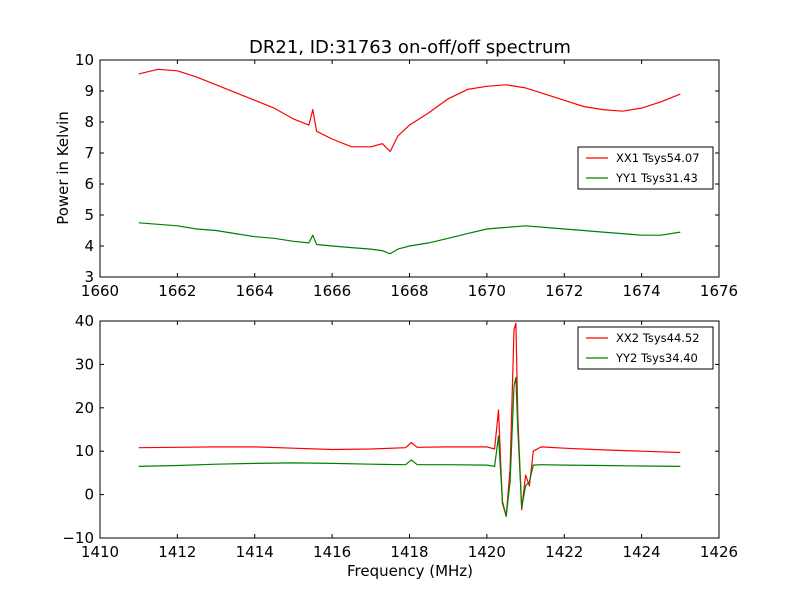  What do you see at coordinates (89, 122) in the screenshot?
I see `top-y-tick-label: 8` at bounding box center [89, 122].